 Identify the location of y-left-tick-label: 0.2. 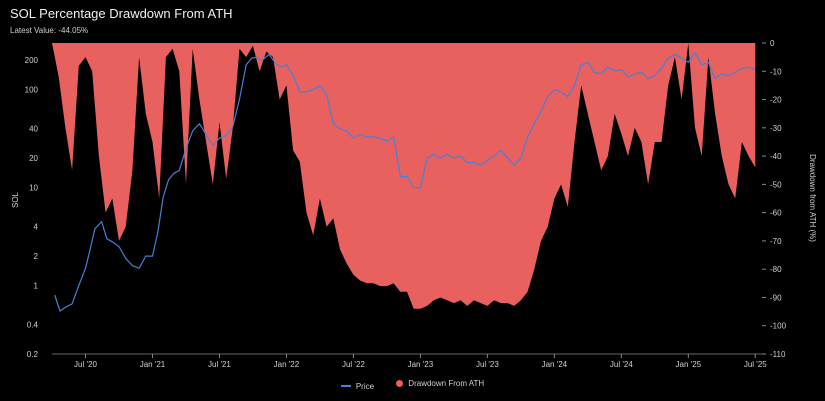
(33, 354).